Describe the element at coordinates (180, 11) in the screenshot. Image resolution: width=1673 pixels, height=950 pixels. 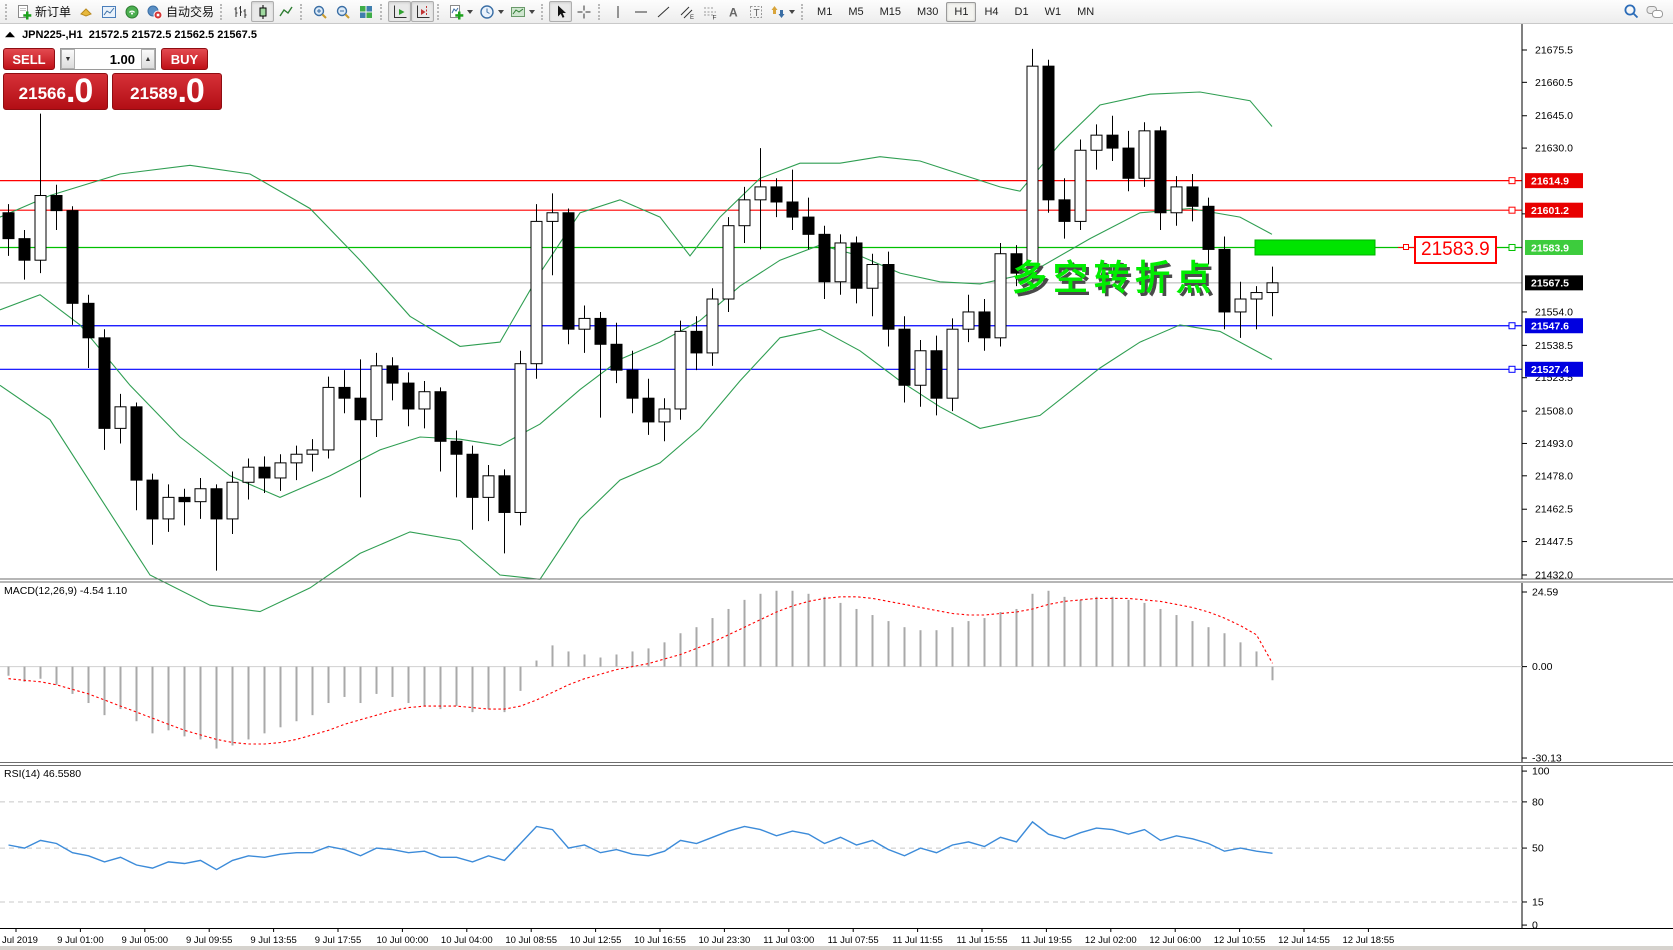
I see `auto-trading-button: 自动交易` at that location.